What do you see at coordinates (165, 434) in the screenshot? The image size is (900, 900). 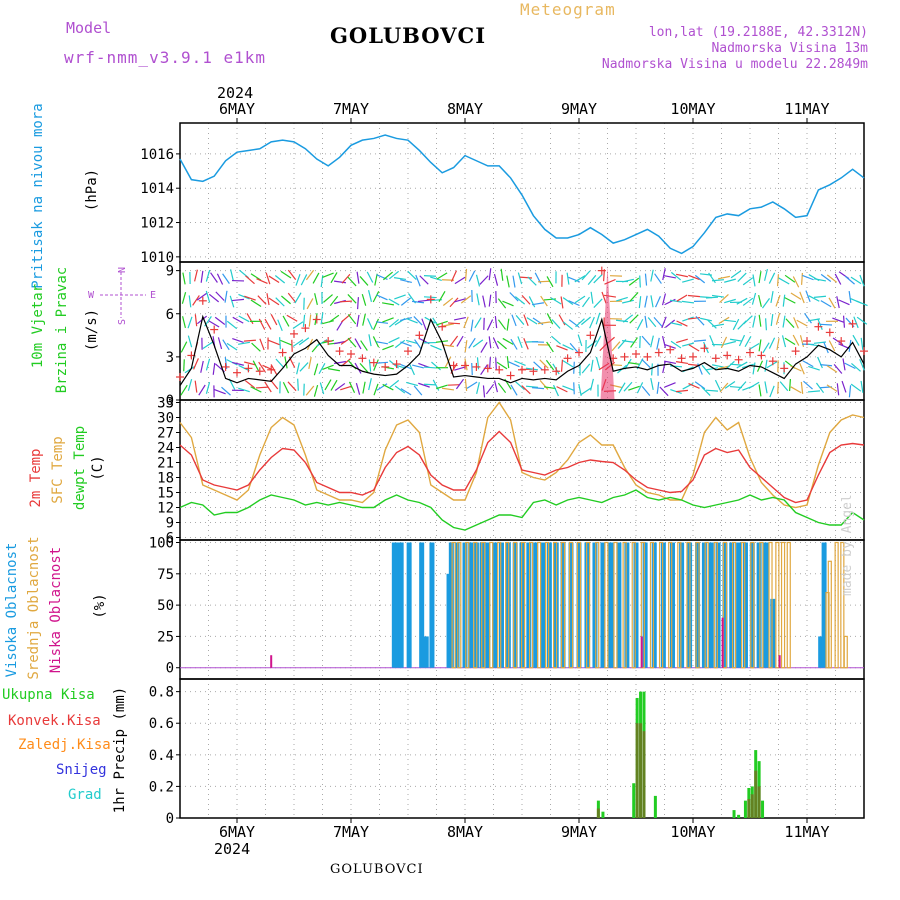 I see `y-tick-label: 27` at bounding box center [165, 434].